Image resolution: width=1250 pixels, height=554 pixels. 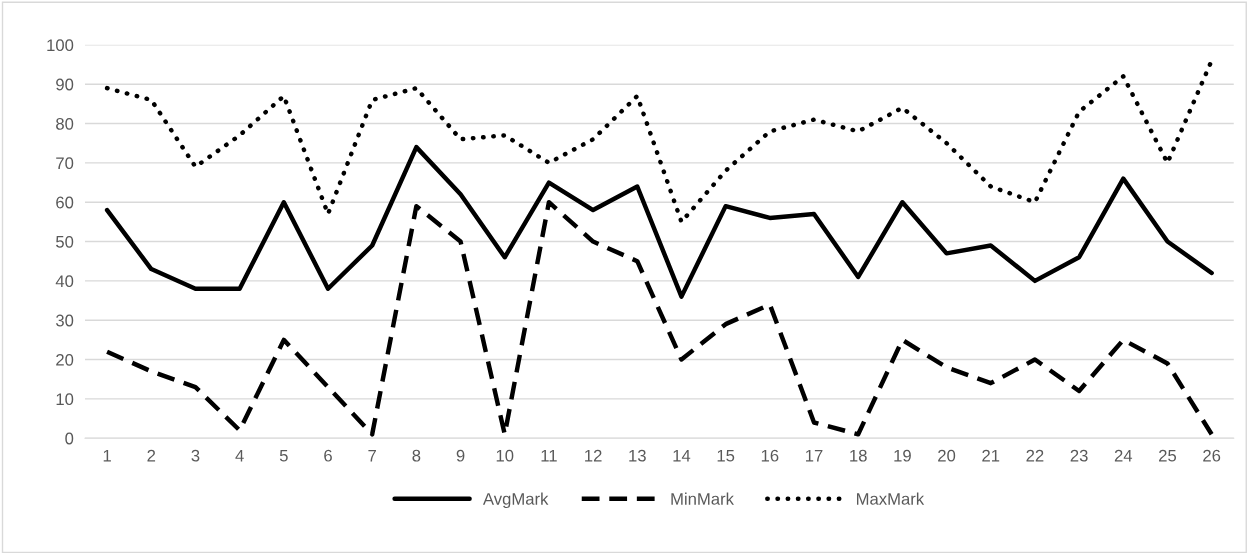 What do you see at coordinates (1168, 455) in the screenshot?
I see `x-tick-label: 25` at bounding box center [1168, 455].